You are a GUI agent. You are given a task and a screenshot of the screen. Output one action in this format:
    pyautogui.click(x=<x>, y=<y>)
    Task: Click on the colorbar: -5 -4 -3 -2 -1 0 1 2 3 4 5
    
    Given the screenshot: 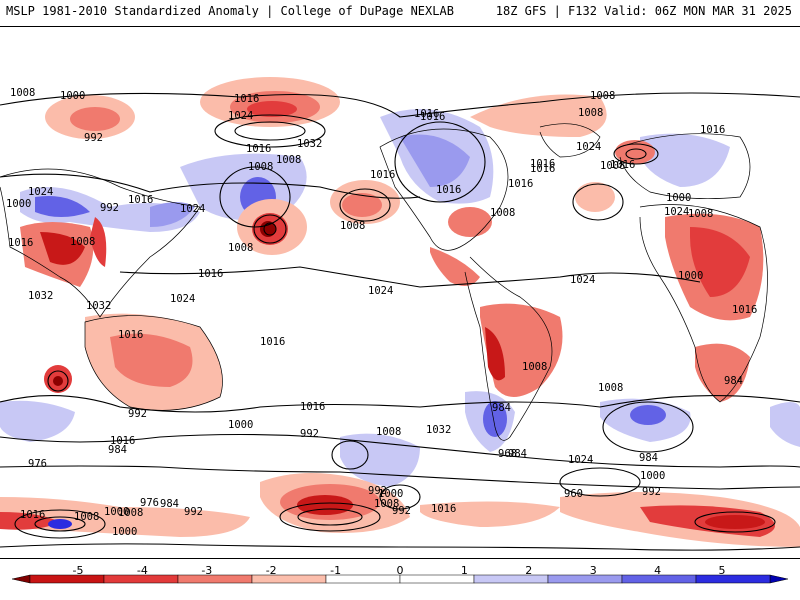 What is the action you would take?
    pyautogui.click(x=400, y=574)
    